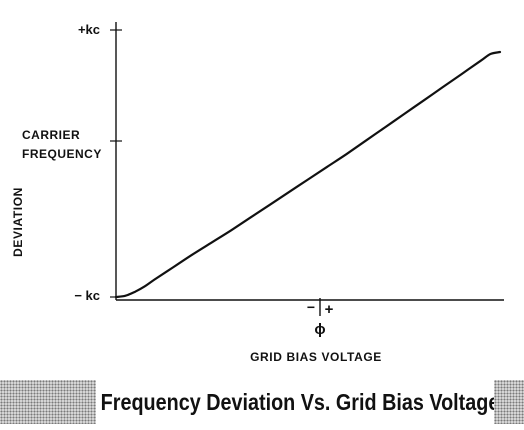 Image resolution: width=524 pixels, height=430 pixels. What do you see at coordinates (48, 402) in the screenshot?
I see `halftone-pattern-left` at bounding box center [48, 402].